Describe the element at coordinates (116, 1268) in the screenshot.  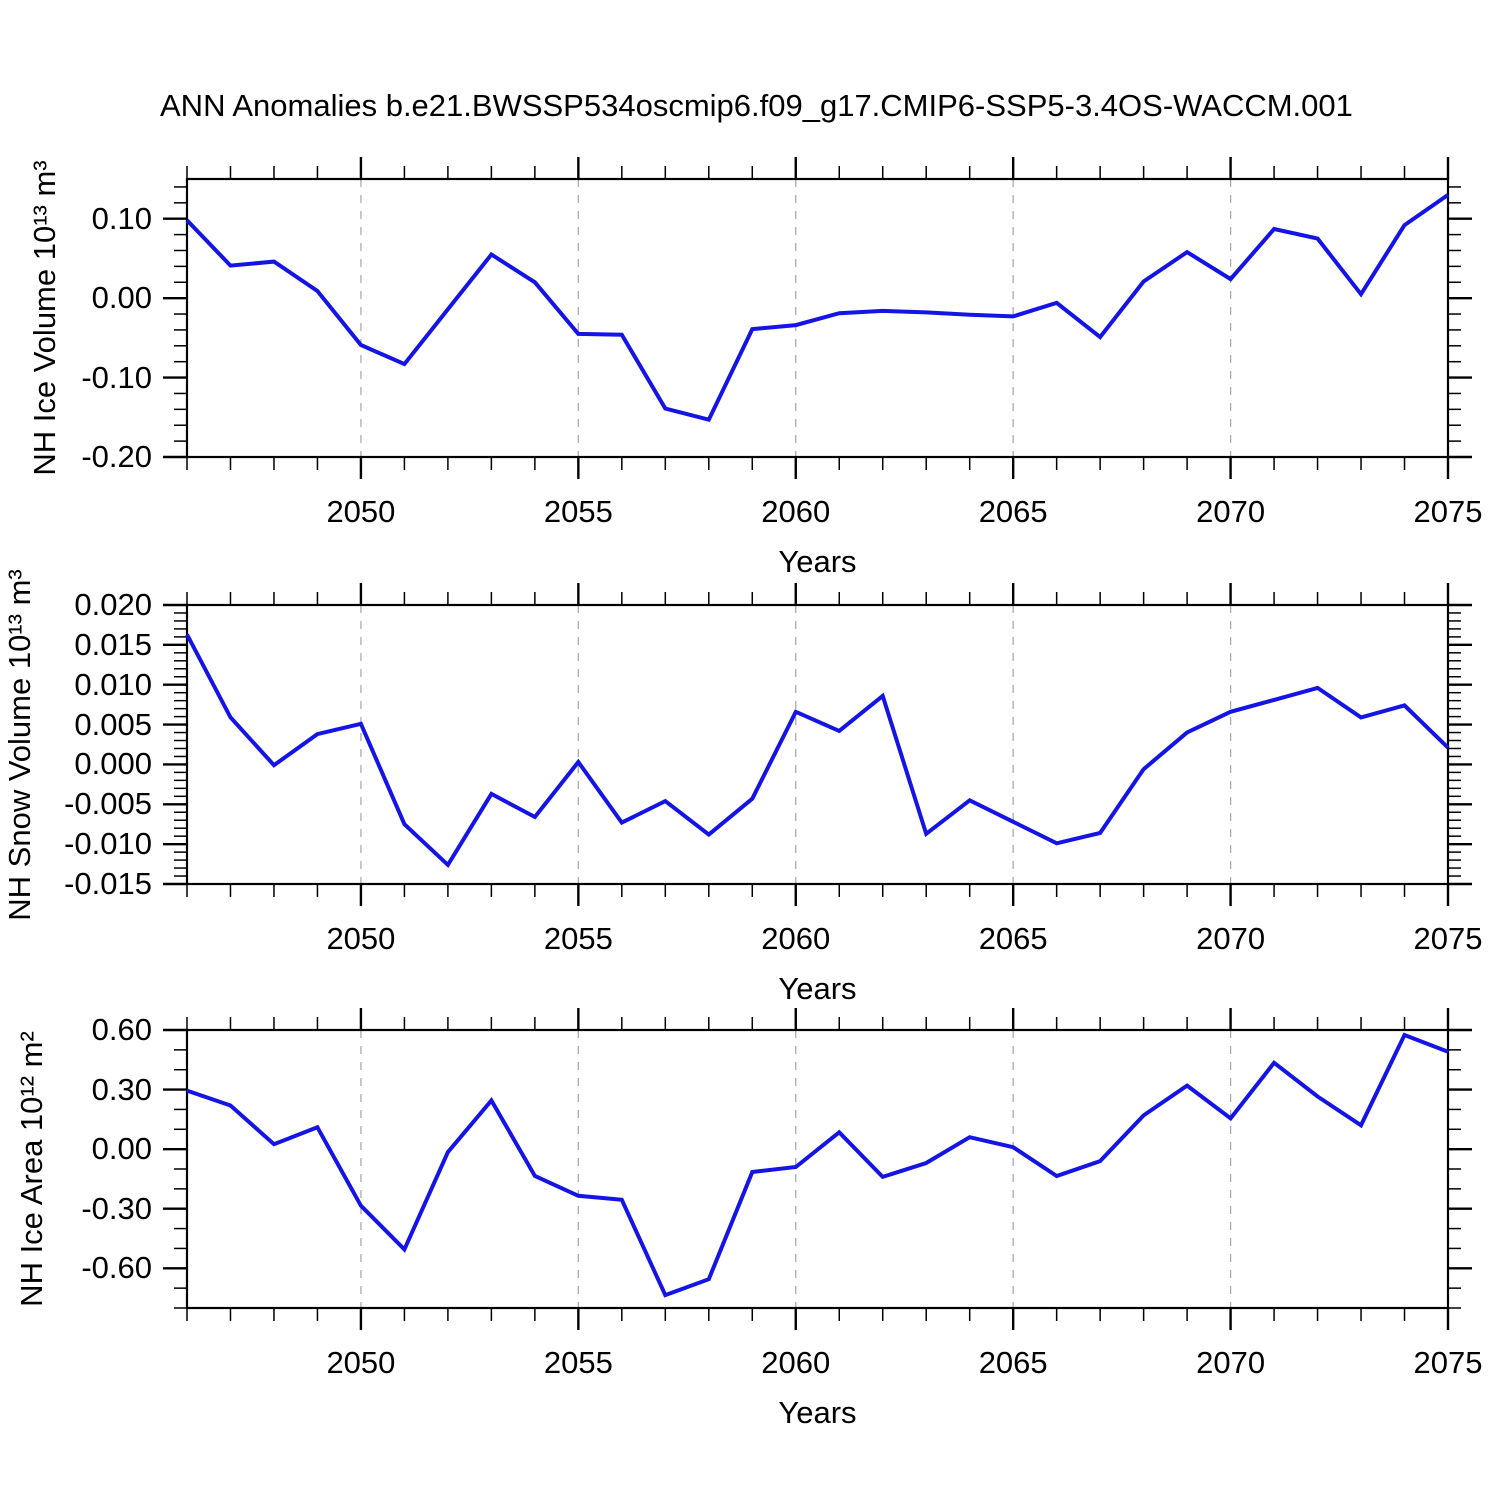
I see `y-tick-label: -0.60` at that location.